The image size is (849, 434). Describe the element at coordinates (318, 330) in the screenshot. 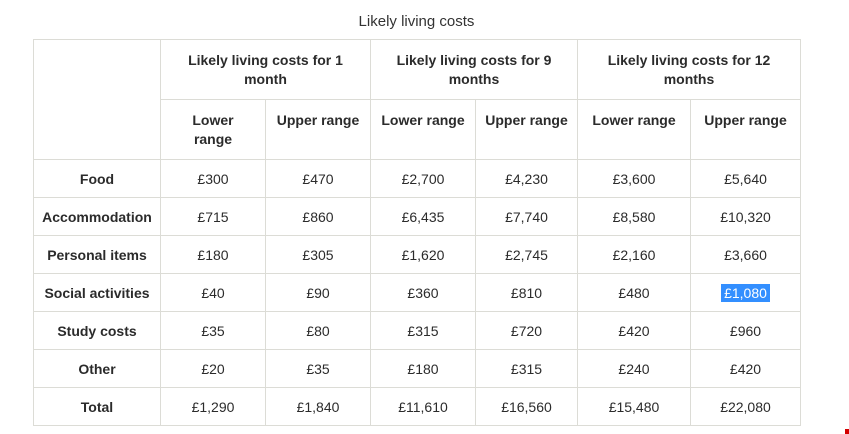

I see `value-cell: £80` at that location.